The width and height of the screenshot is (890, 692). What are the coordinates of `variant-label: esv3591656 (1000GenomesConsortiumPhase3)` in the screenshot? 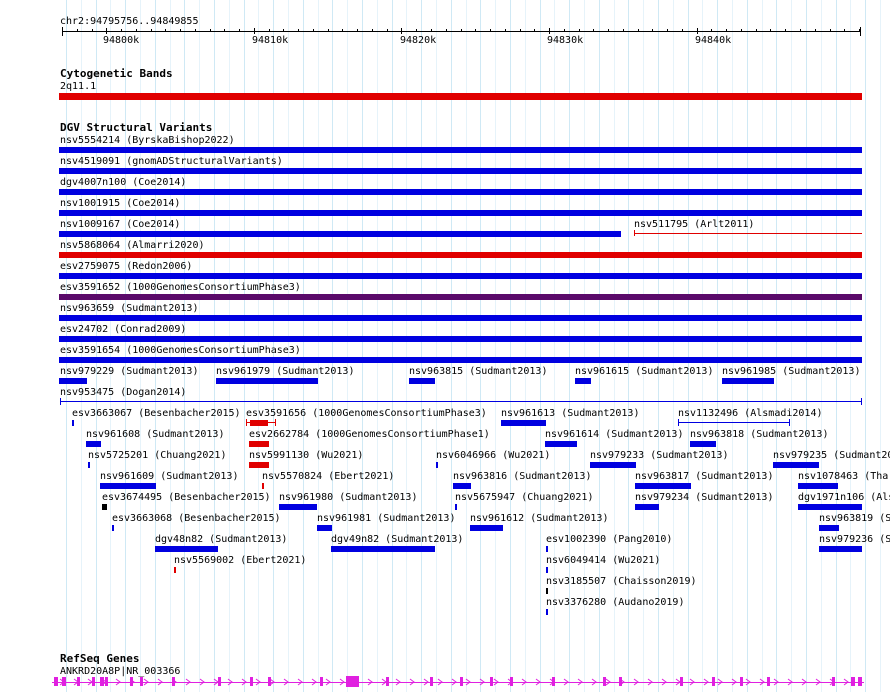 It's located at (366, 413).